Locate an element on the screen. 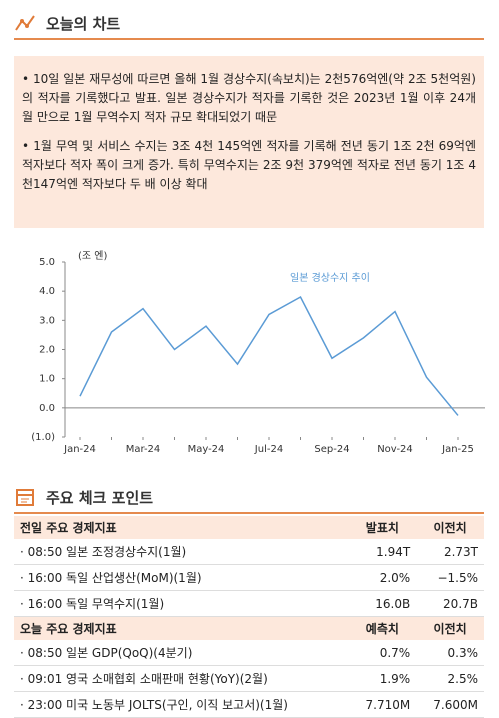  header: 오늘의 차트 is located at coordinates (249, 24).